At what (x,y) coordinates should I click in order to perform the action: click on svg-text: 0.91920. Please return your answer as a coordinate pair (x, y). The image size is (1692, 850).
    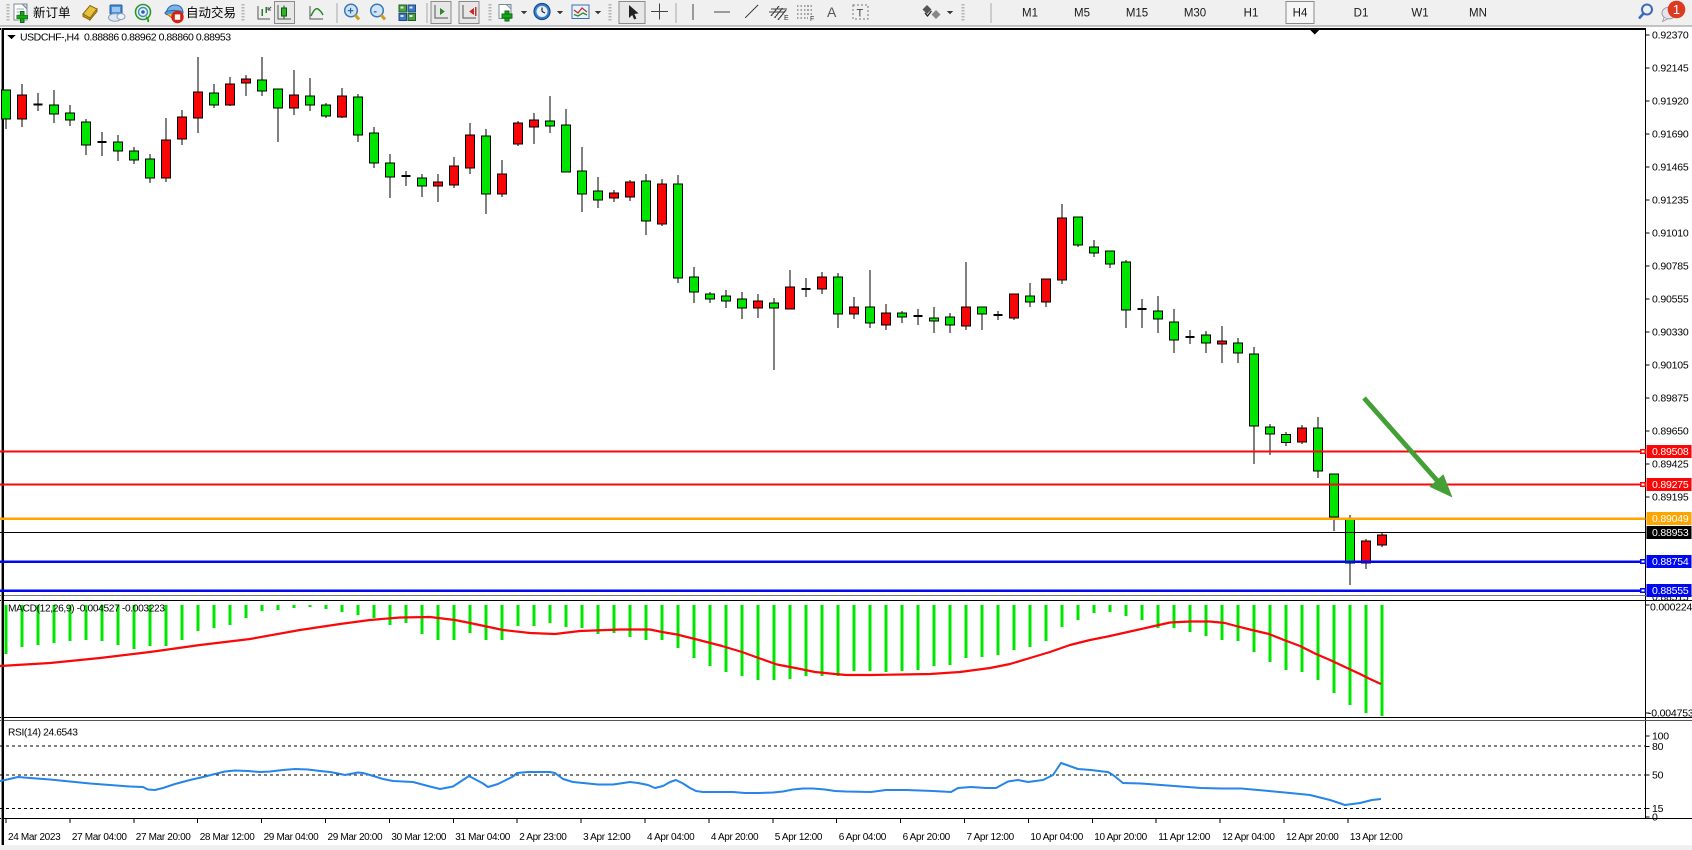
    Looking at the image, I should click on (1670, 102).